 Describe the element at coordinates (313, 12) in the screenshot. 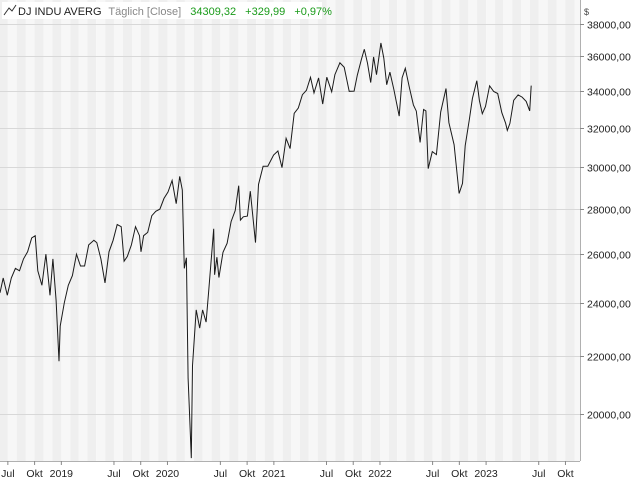

I see `price-change-percent: +0,97%` at that location.